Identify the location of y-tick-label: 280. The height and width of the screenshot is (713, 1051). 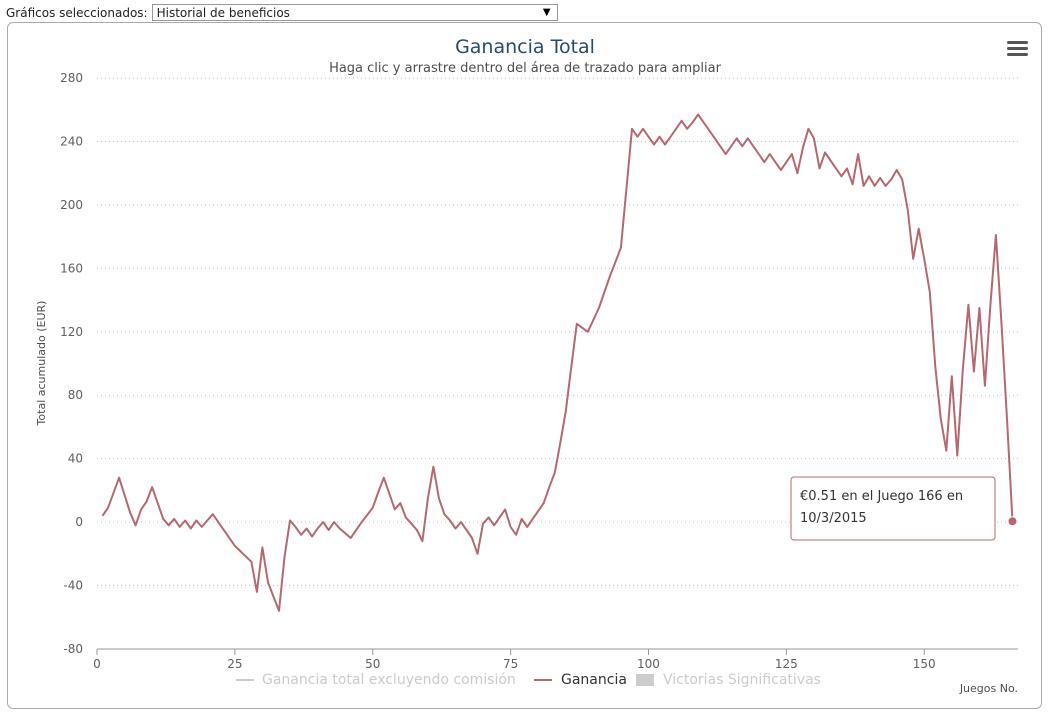
(71, 78).